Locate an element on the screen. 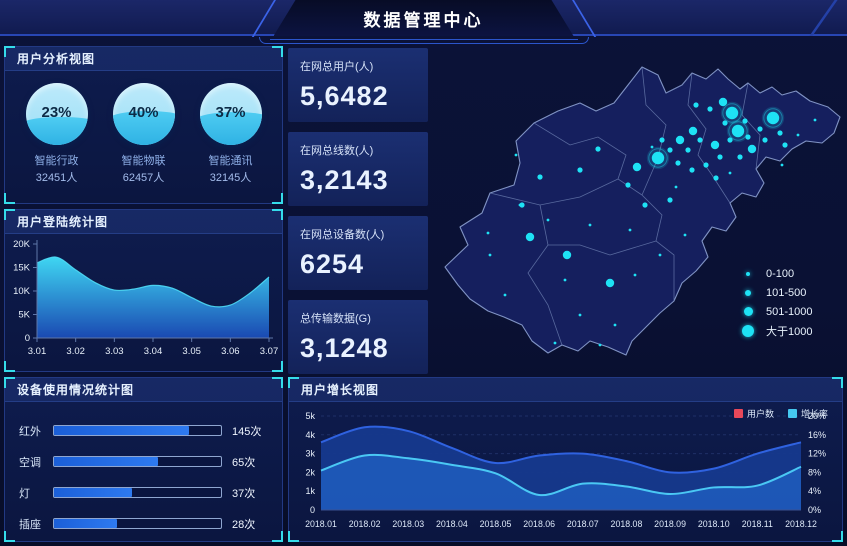  device-label: 红外 is located at coordinates (30, 431).